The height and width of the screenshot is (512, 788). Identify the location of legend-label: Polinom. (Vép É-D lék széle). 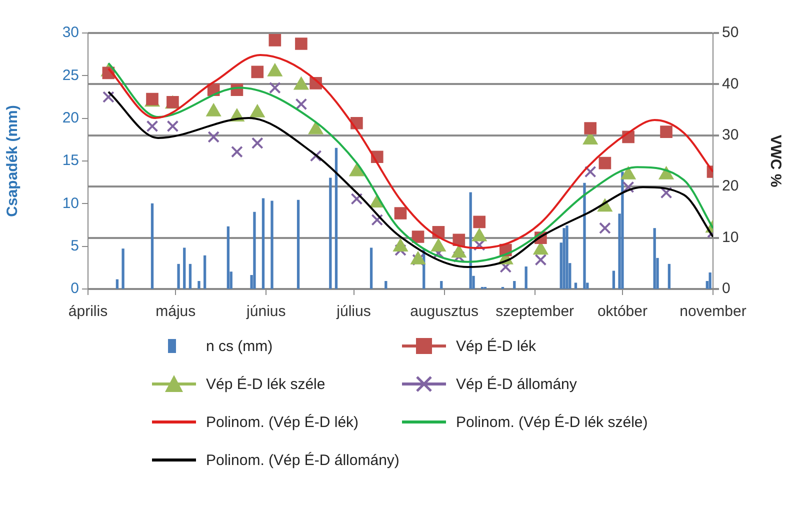
(552, 422).